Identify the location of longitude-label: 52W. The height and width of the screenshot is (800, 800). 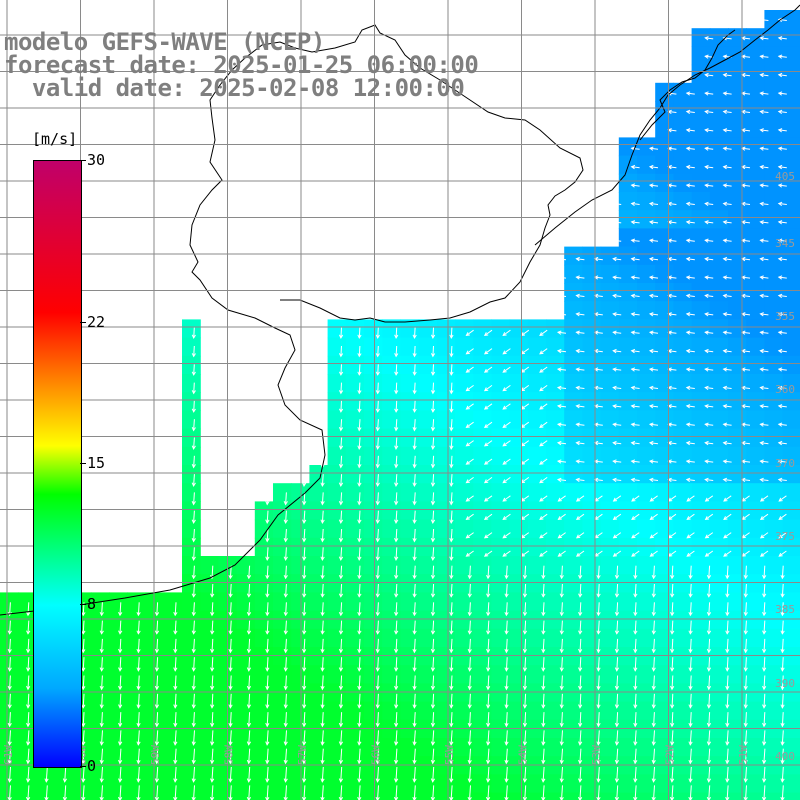
(670, 755).